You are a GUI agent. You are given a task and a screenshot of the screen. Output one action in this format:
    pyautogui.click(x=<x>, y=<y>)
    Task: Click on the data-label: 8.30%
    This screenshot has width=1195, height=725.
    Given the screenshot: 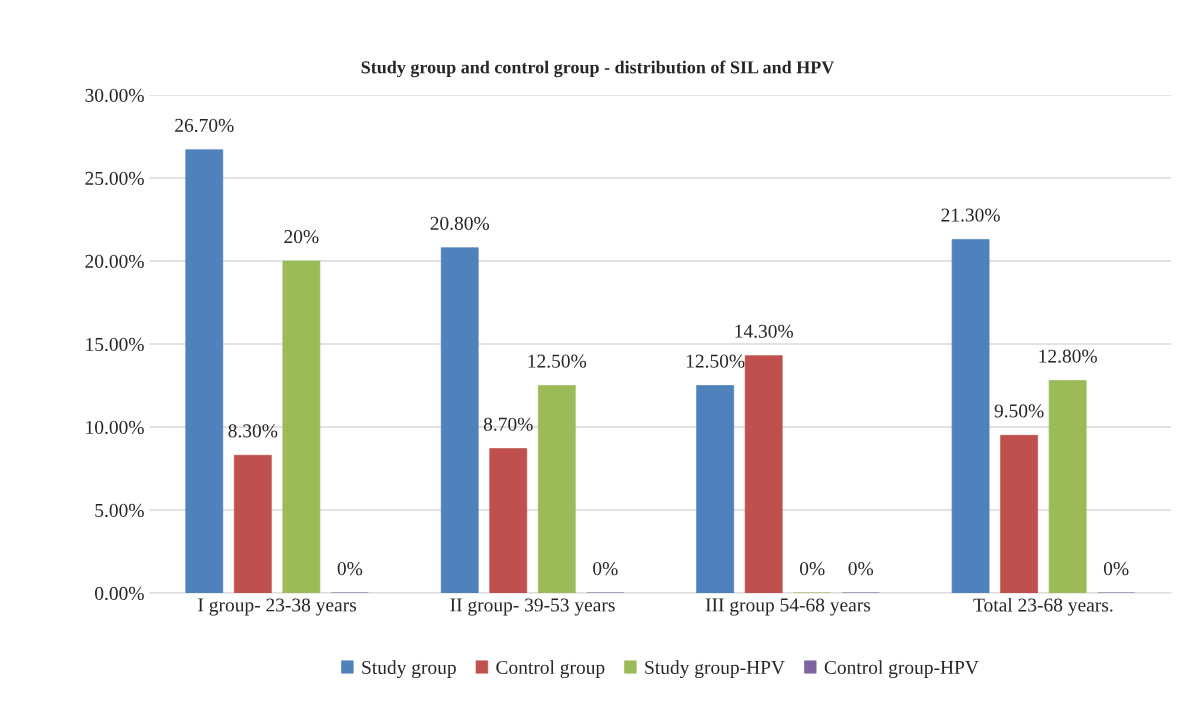 What is the action you would take?
    pyautogui.click(x=253, y=431)
    